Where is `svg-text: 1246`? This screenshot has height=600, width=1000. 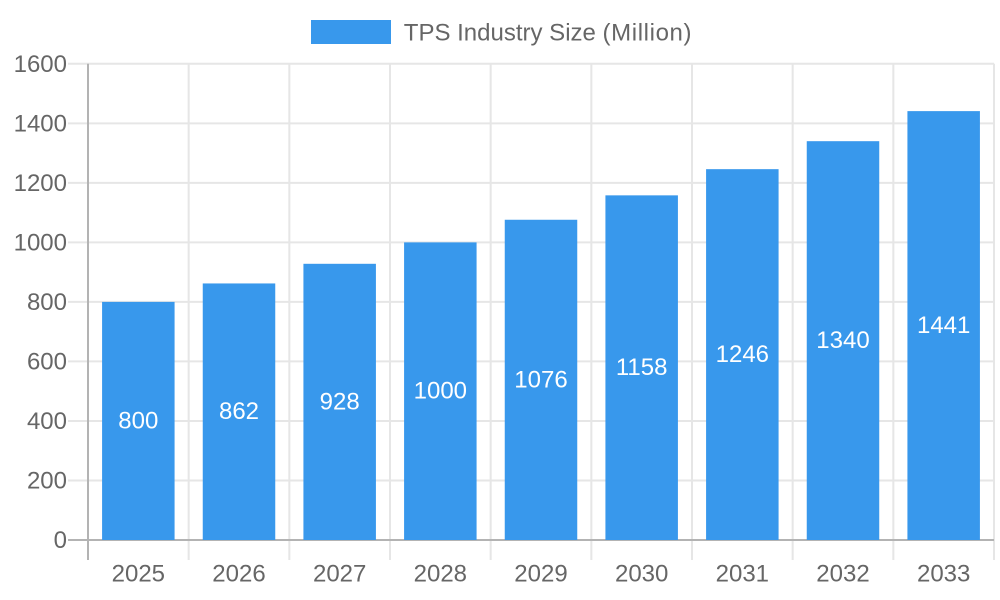
svg-text: 1246 is located at coordinates (742, 354).